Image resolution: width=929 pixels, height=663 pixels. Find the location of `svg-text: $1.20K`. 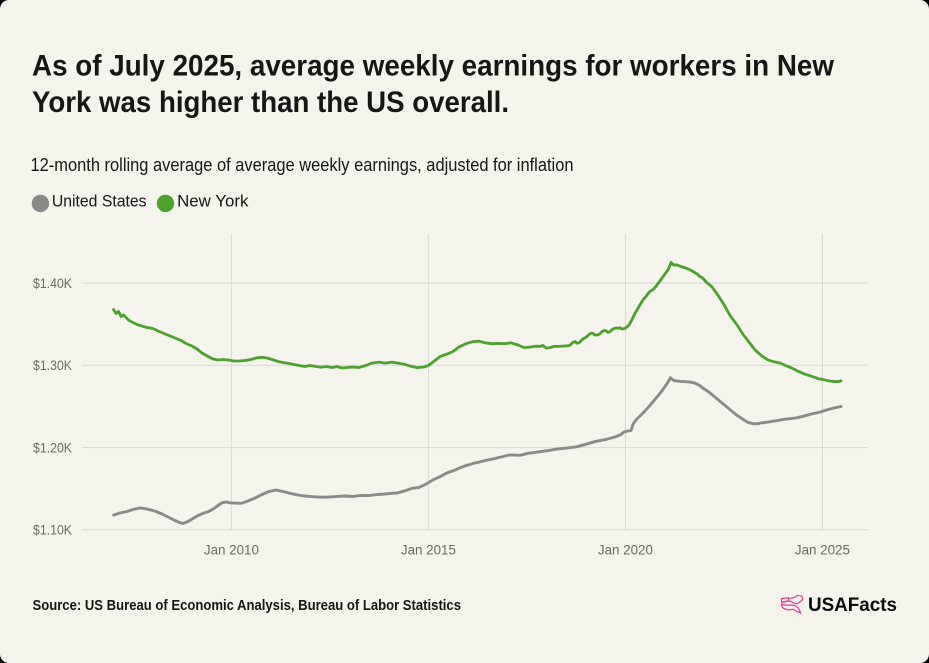

svg-text: $1.20K is located at coordinates (52, 449).